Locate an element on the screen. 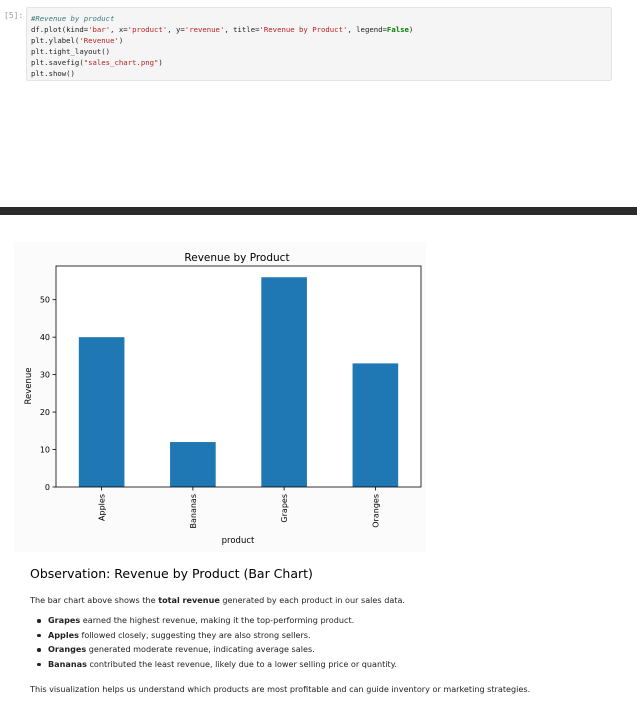 This screenshot has height=719, width=637. bar-grapes is located at coordinates (284, 382).